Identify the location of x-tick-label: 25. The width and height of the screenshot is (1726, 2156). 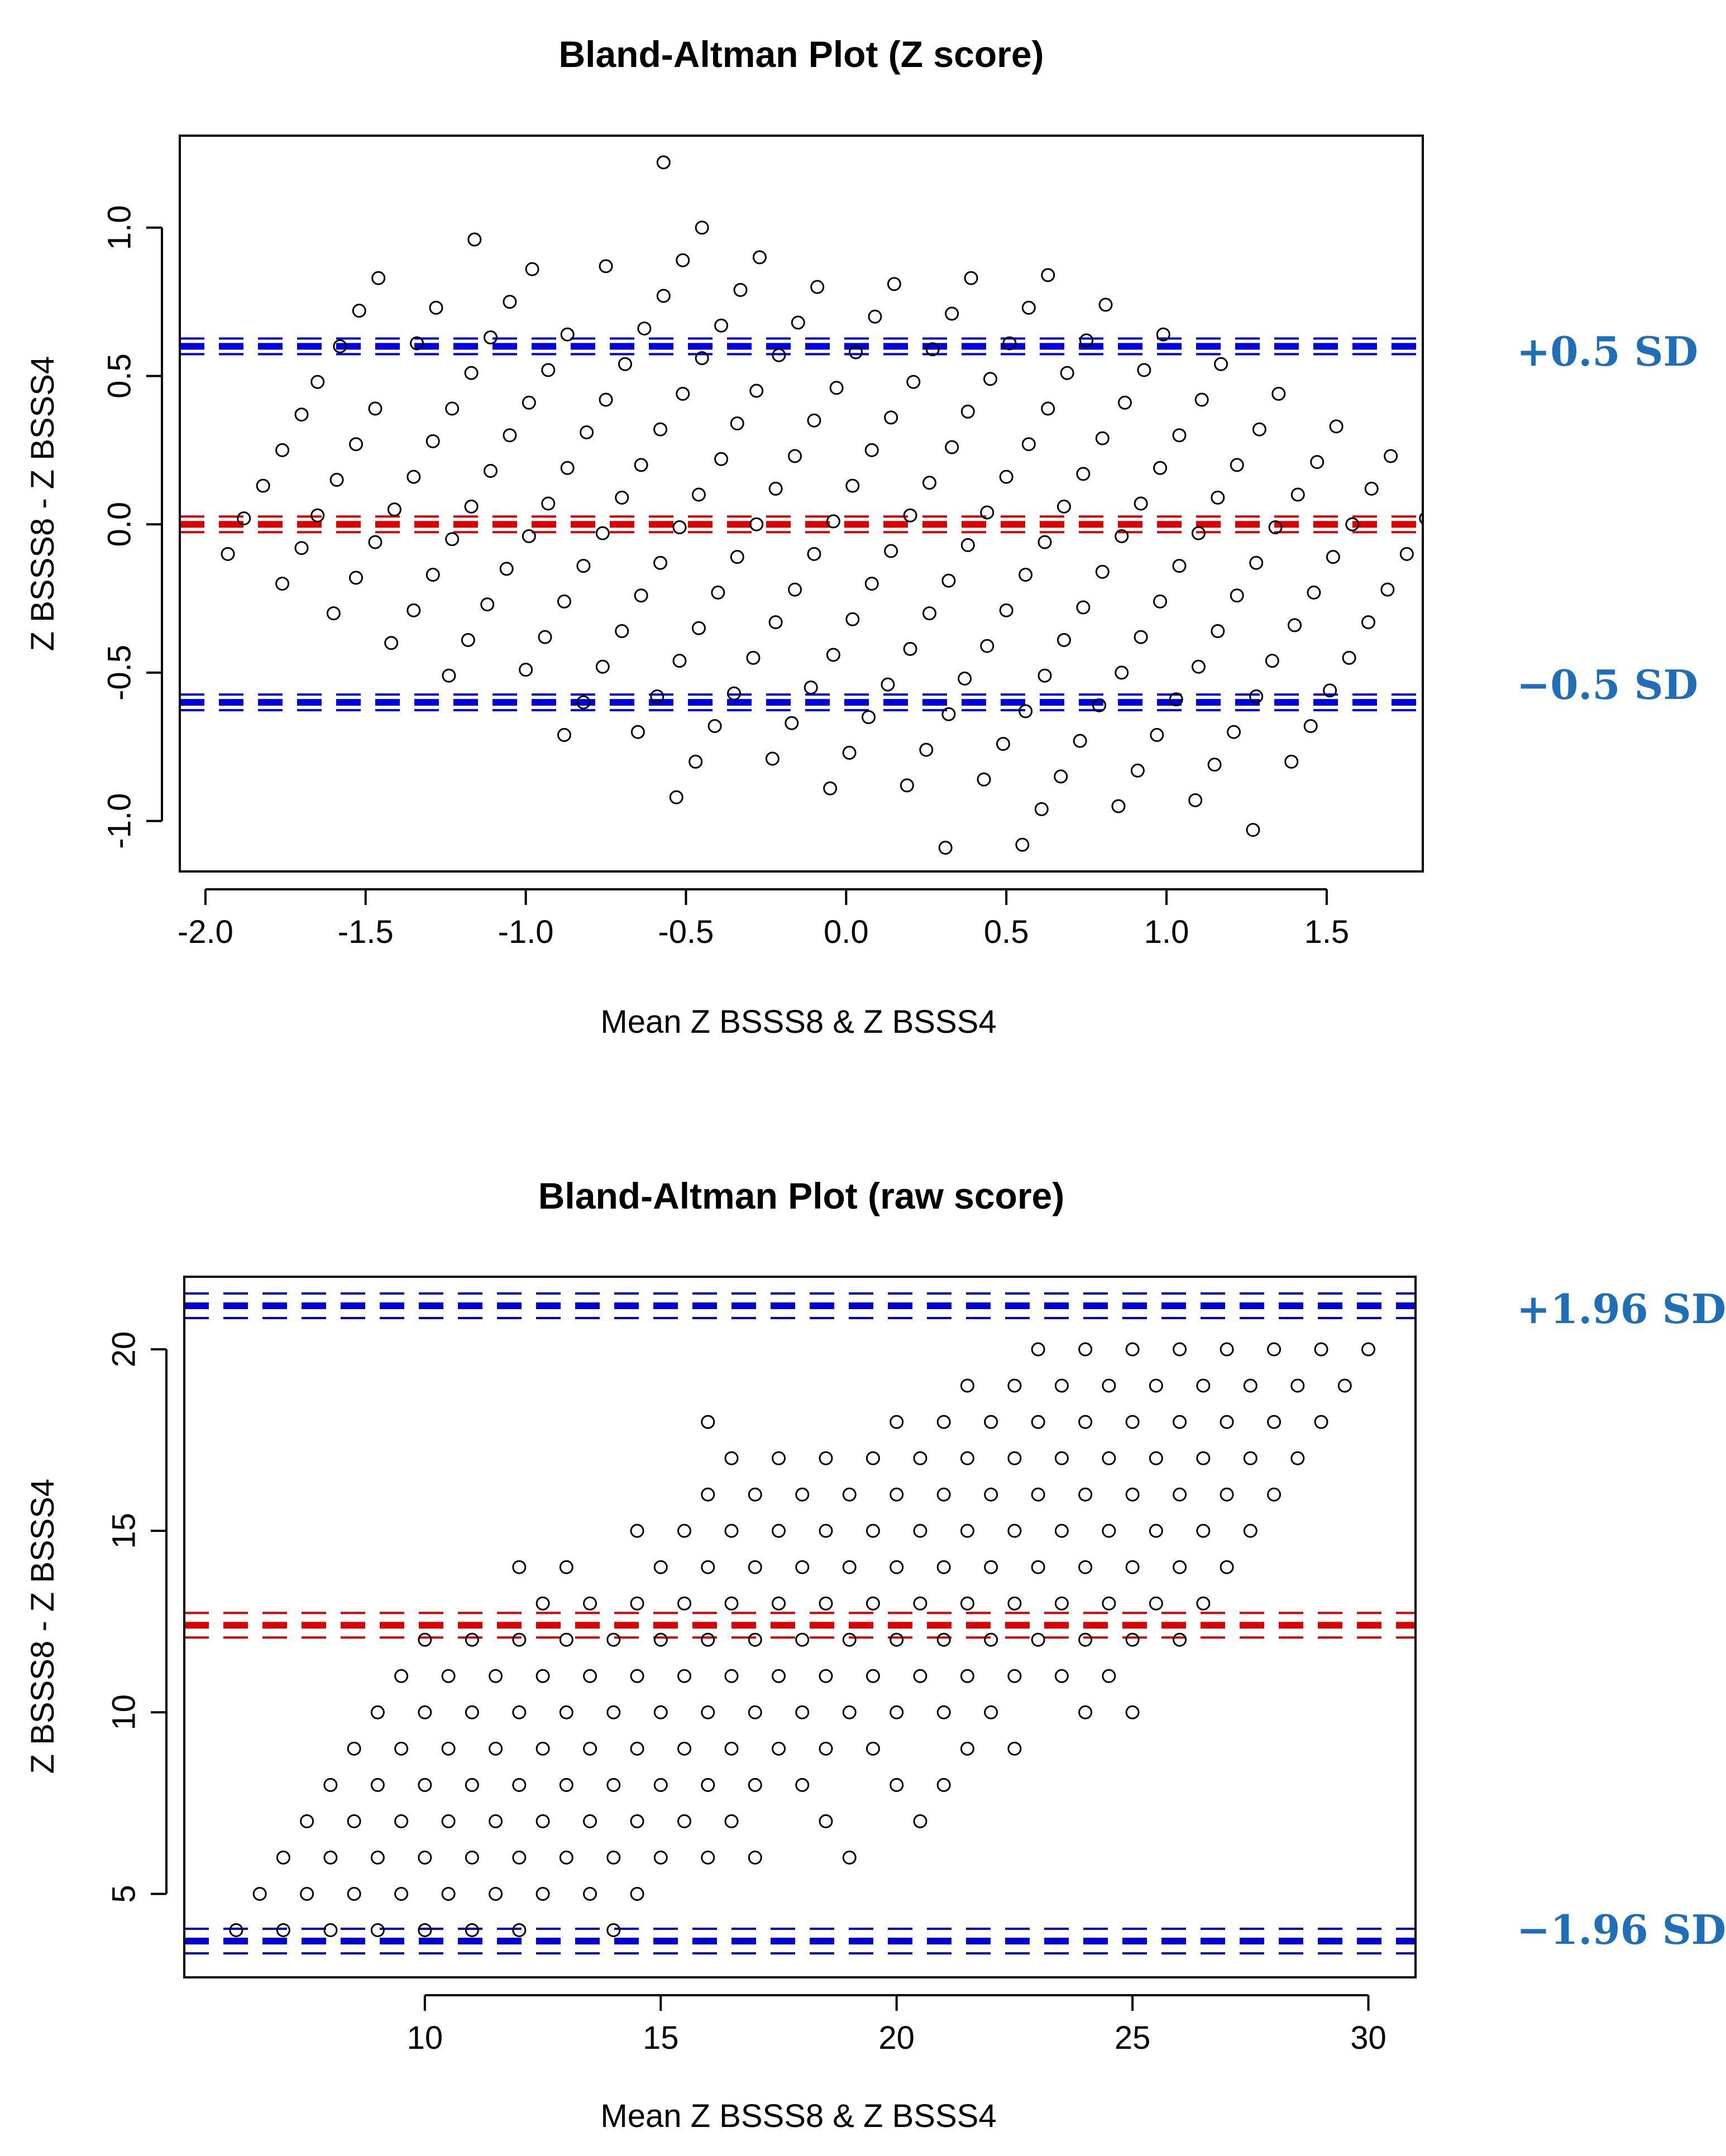
(1133, 2038).